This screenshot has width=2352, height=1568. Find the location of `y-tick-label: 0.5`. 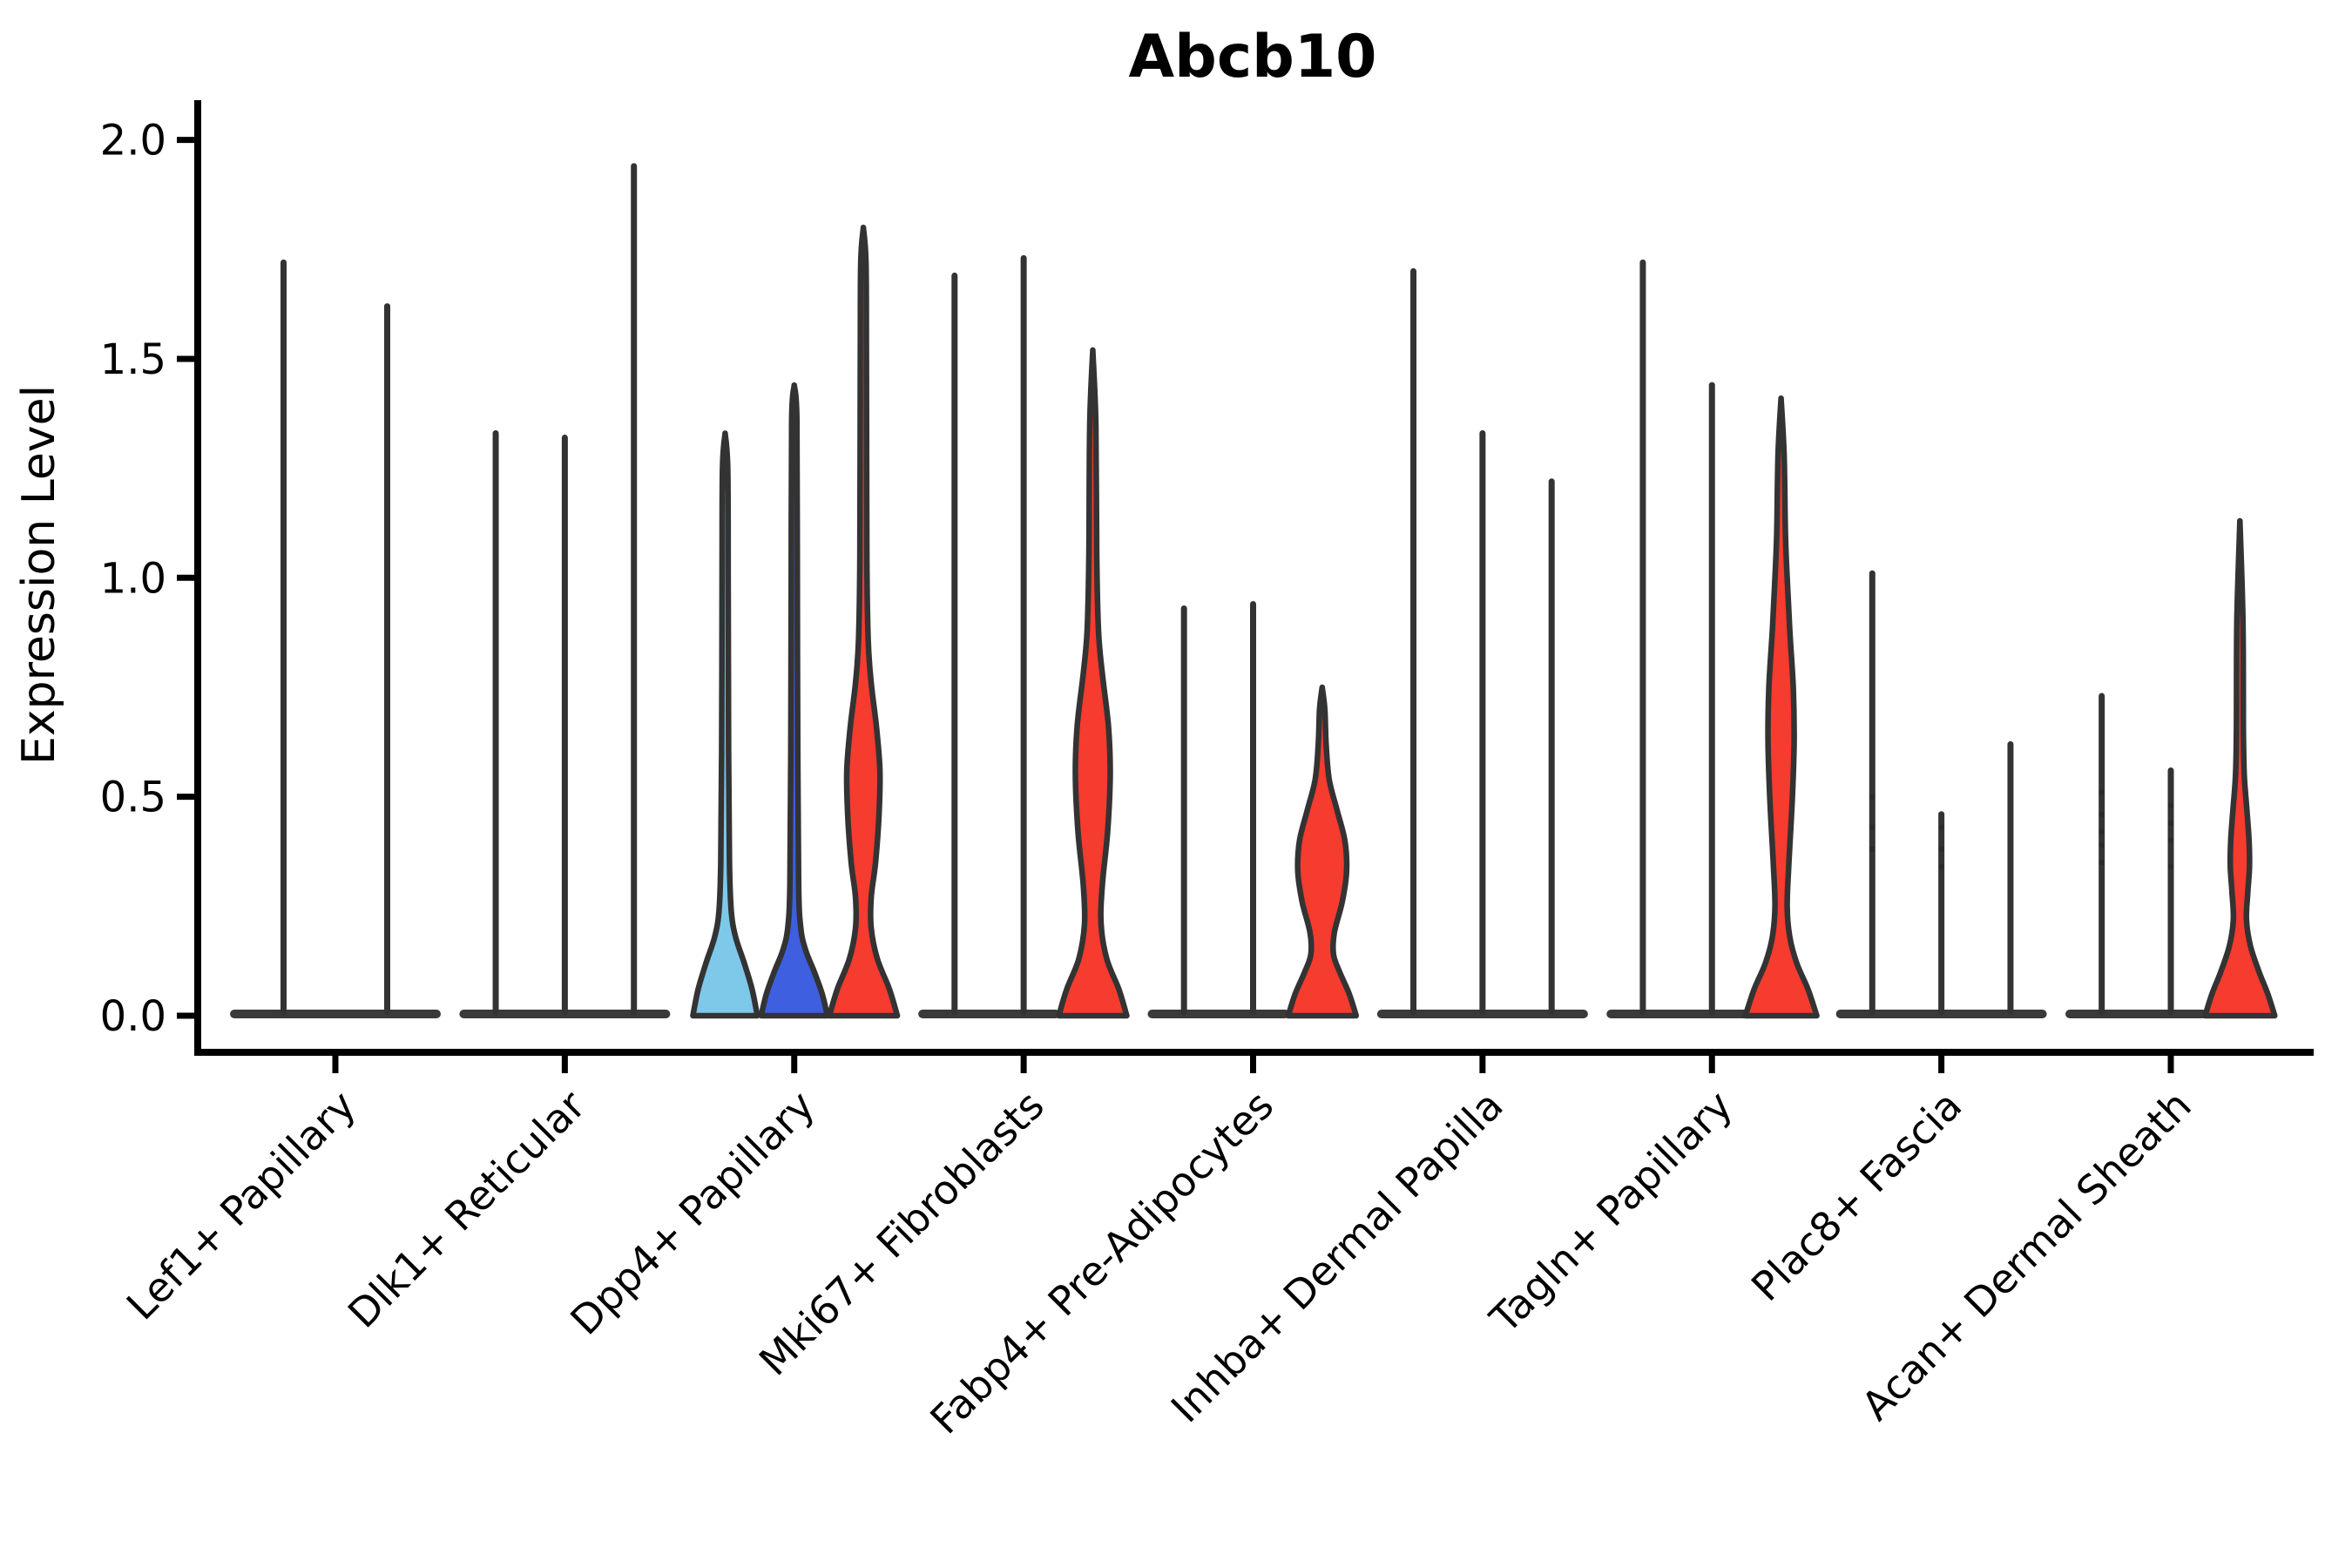

y-tick-label: 0.5 is located at coordinates (133, 798).